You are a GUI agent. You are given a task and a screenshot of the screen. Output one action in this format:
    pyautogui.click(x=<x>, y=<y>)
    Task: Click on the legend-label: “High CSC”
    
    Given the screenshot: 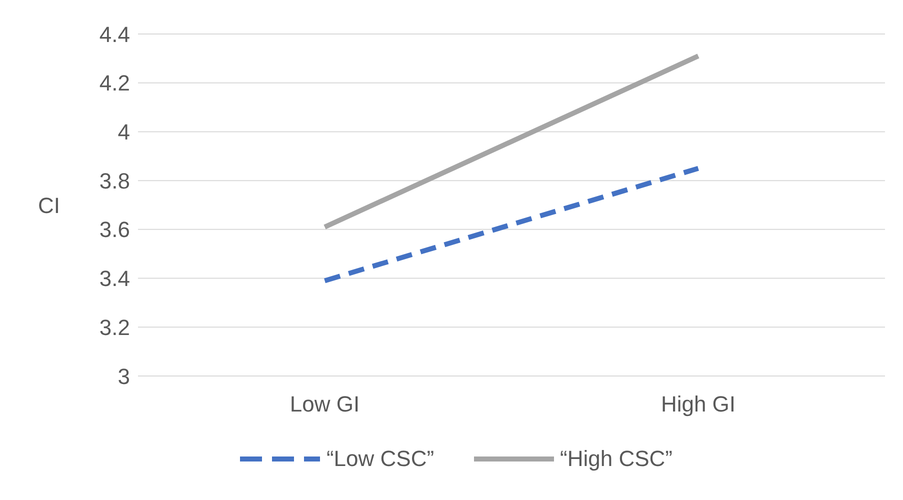 What is the action you would take?
    pyautogui.click(x=616, y=459)
    